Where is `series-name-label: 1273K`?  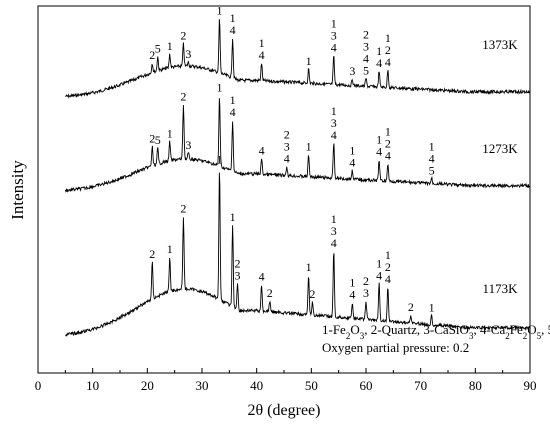
series-name-label: 1273K is located at coordinates (500, 148).